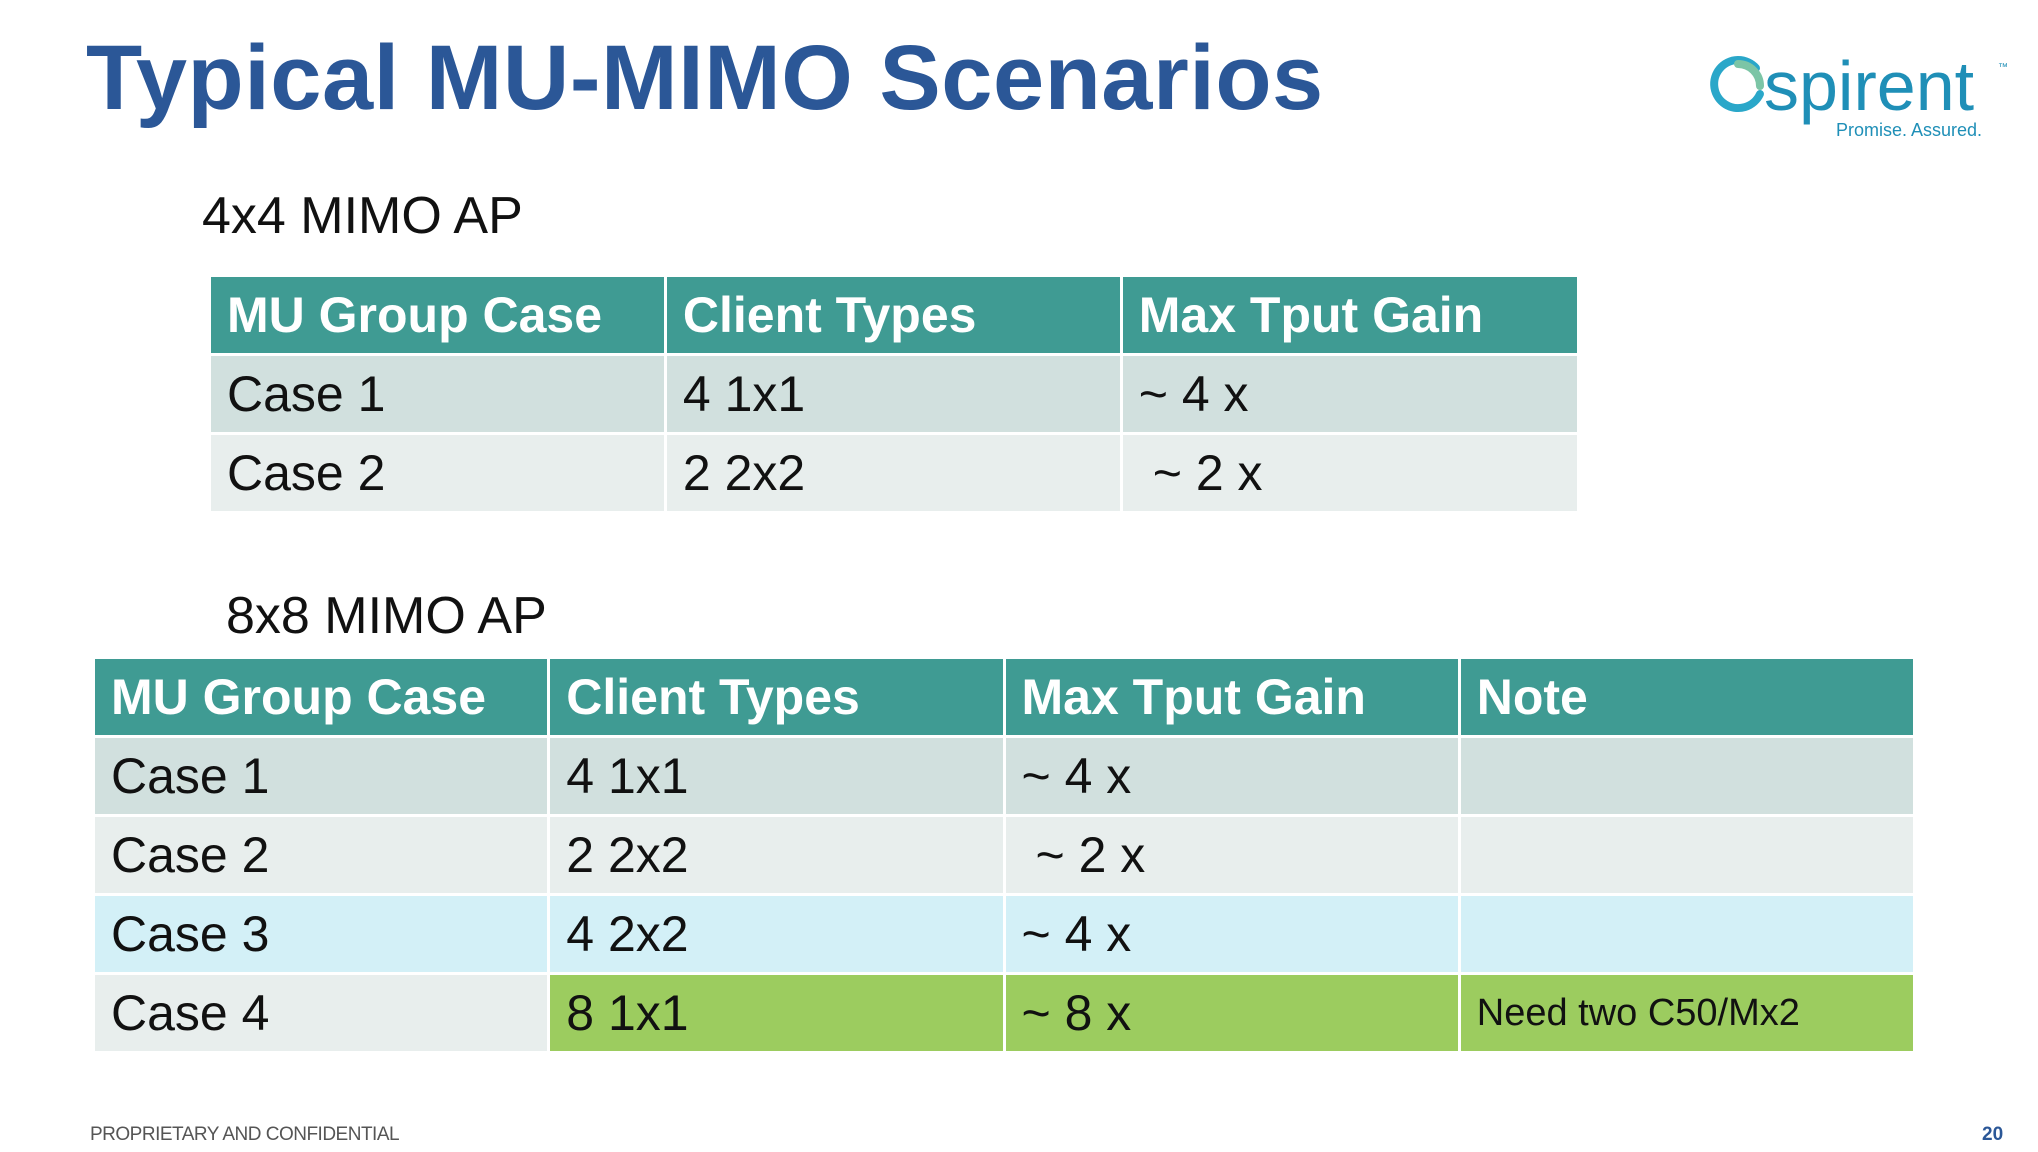  What do you see at coordinates (1869, 86) in the screenshot?
I see `logo-wordmark: spirent` at bounding box center [1869, 86].